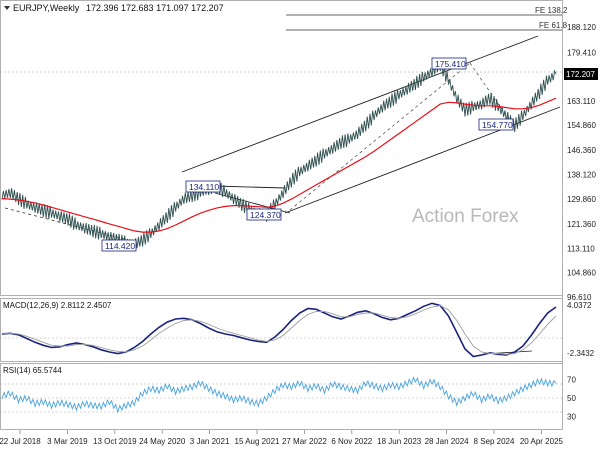 This screenshot has width=600, height=455. What do you see at coordinates (579, 305) in the screenshot?
I see `macd-y-tick: 4.0372` at bounding box center [579, 305].